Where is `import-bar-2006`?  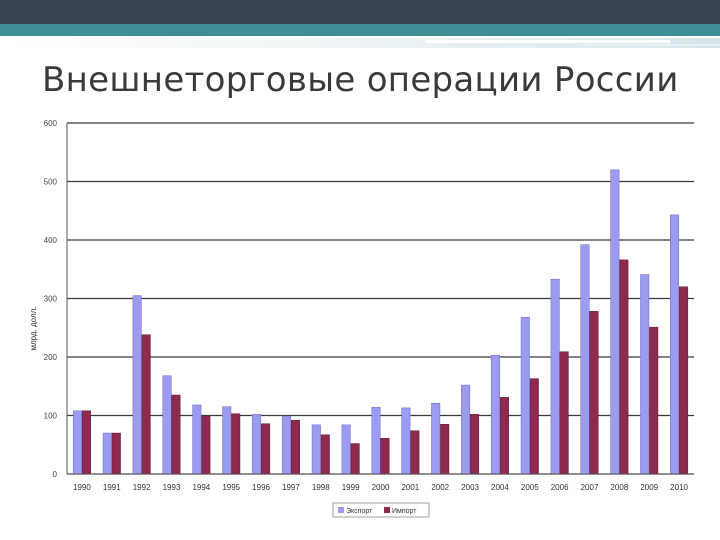 import-bar-2006 is located at coordinates (564, 413).